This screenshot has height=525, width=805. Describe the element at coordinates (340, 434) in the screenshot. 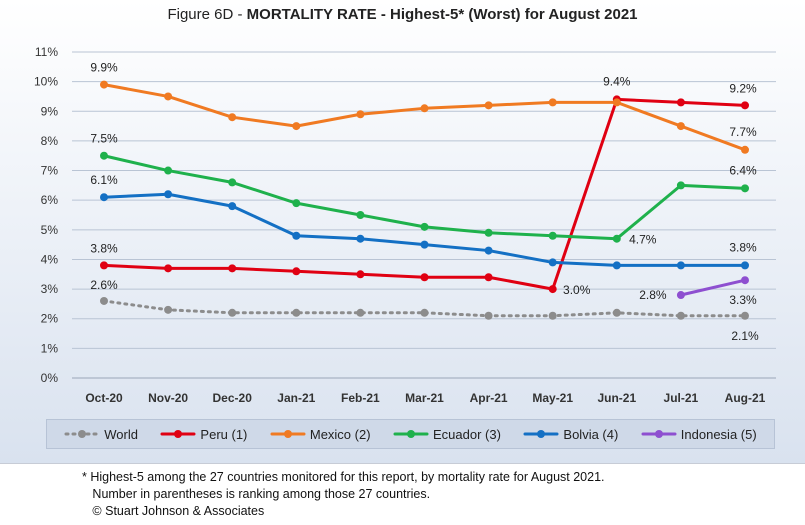

I see `legend-label: Mexico (2)` at that location.